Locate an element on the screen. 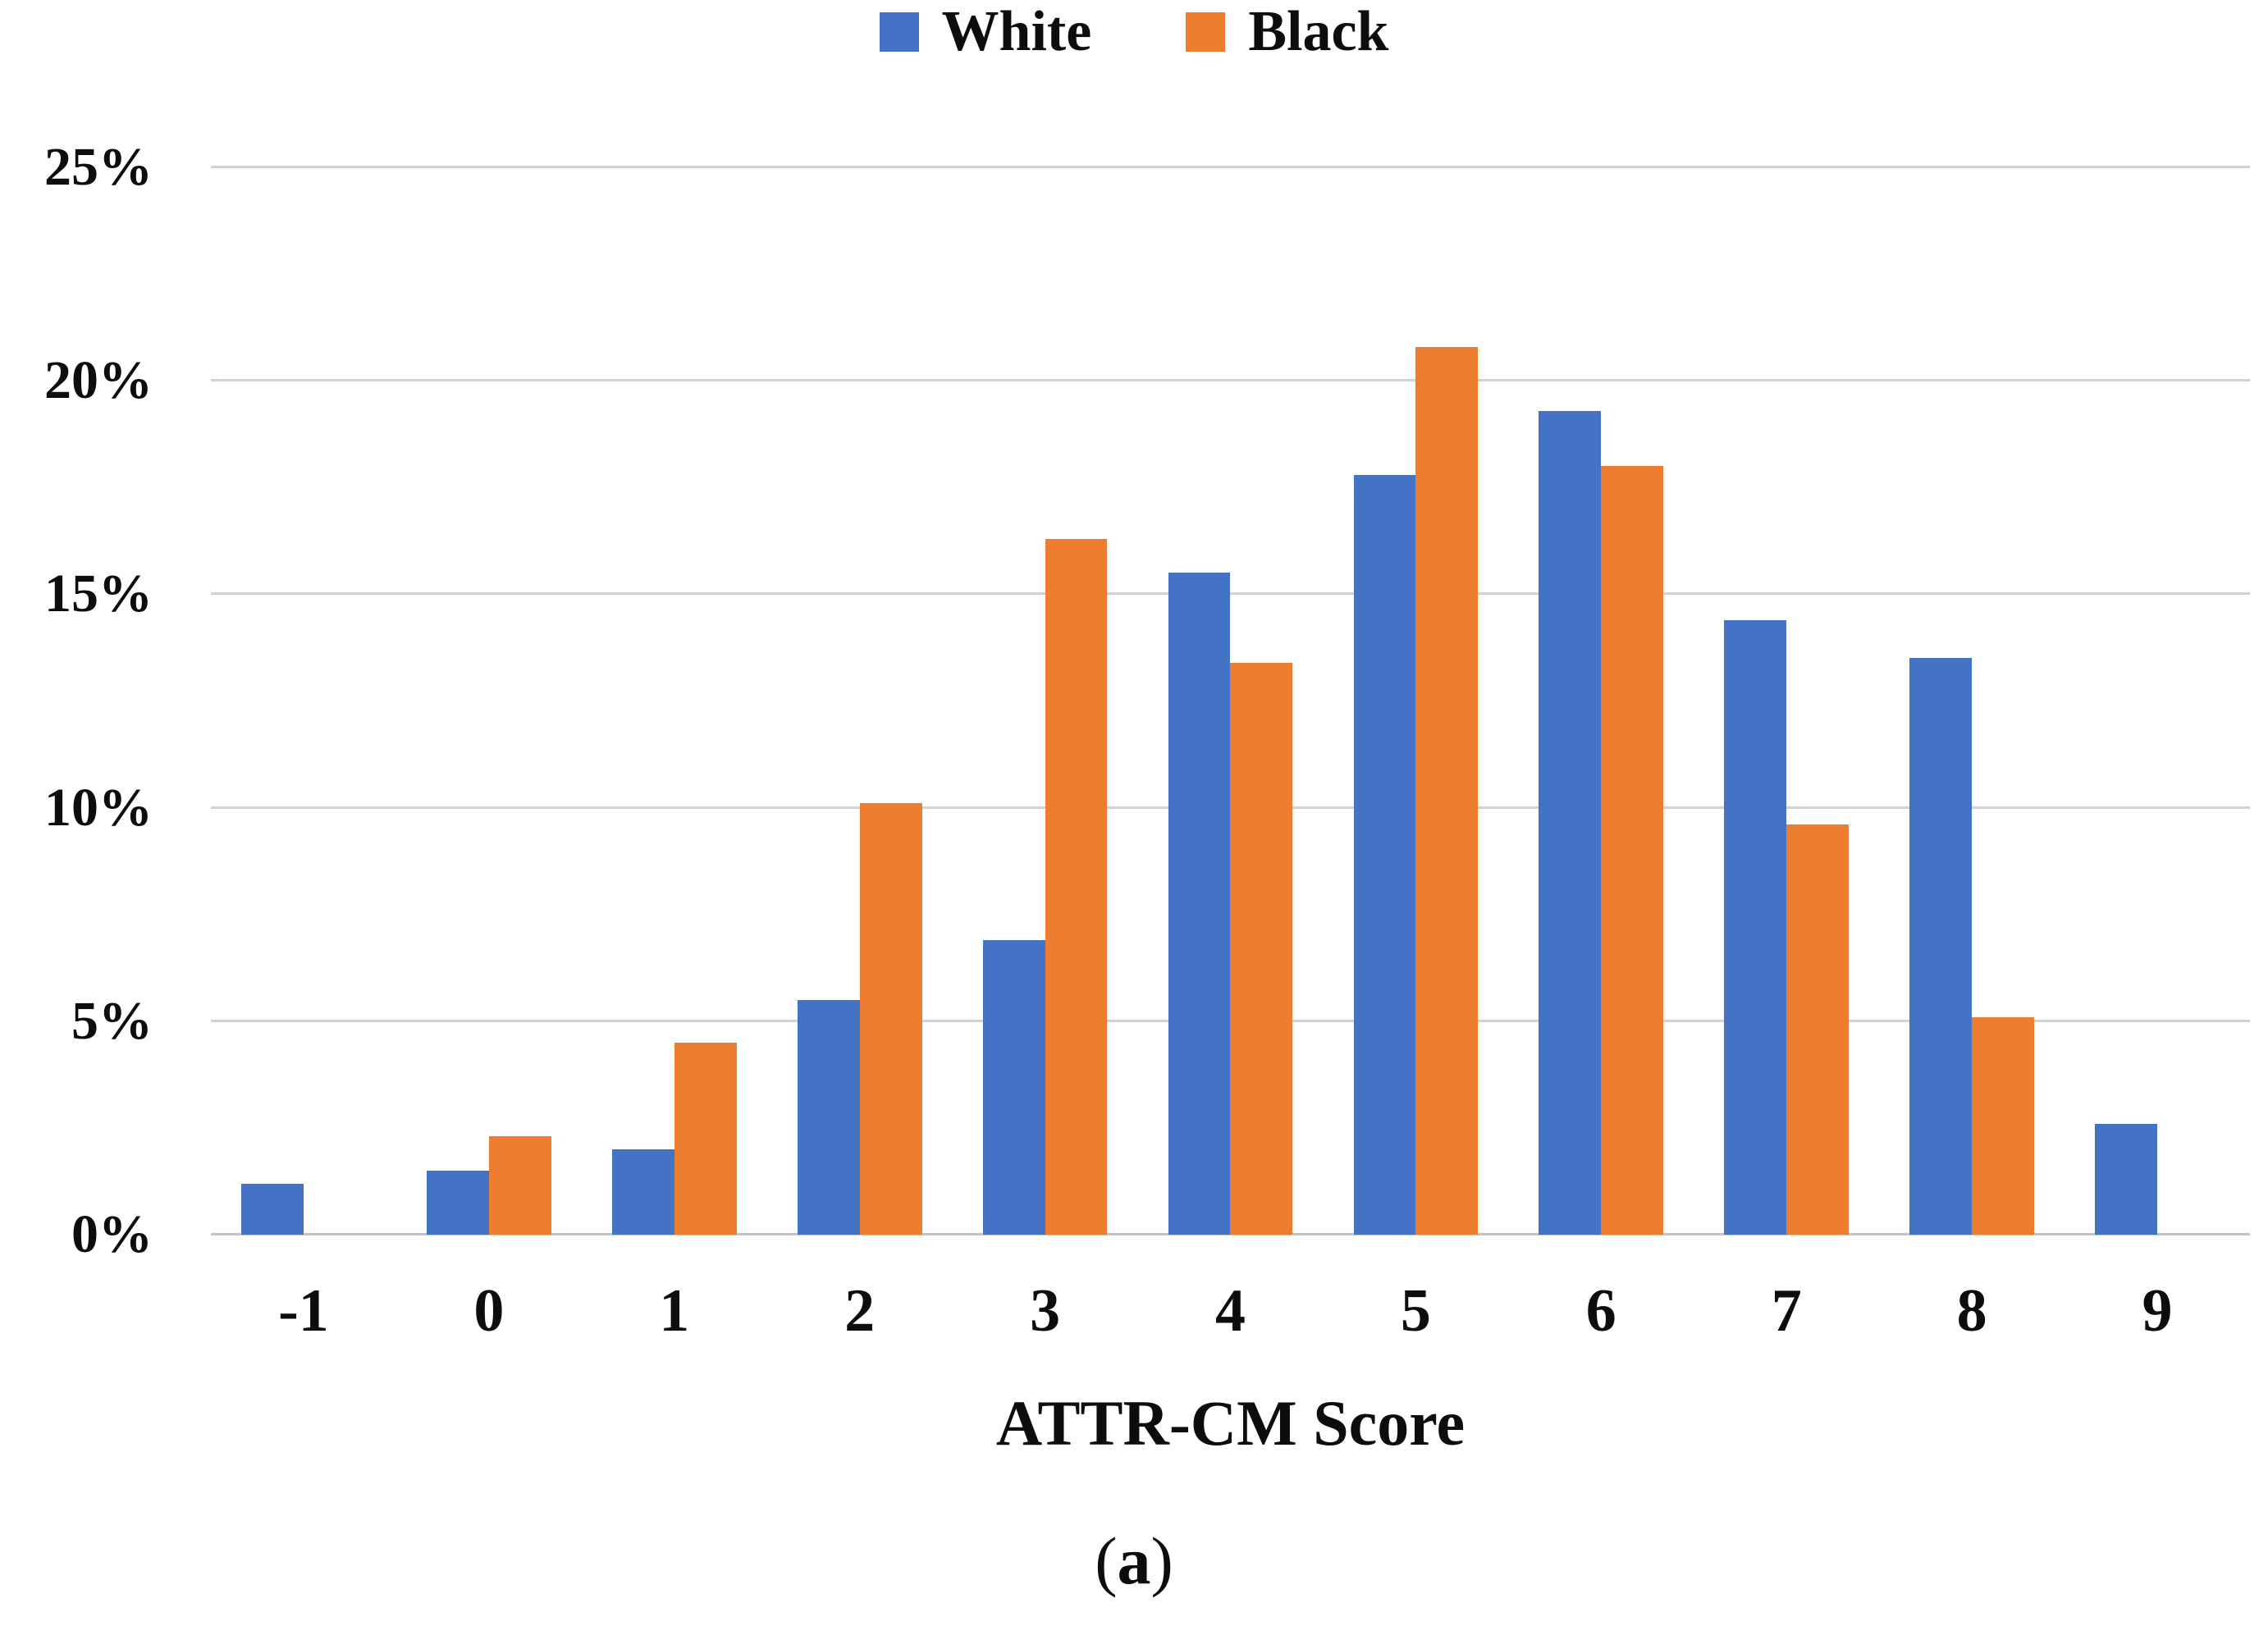  legend-label-black: Black is located at coordinates (1318, 32).